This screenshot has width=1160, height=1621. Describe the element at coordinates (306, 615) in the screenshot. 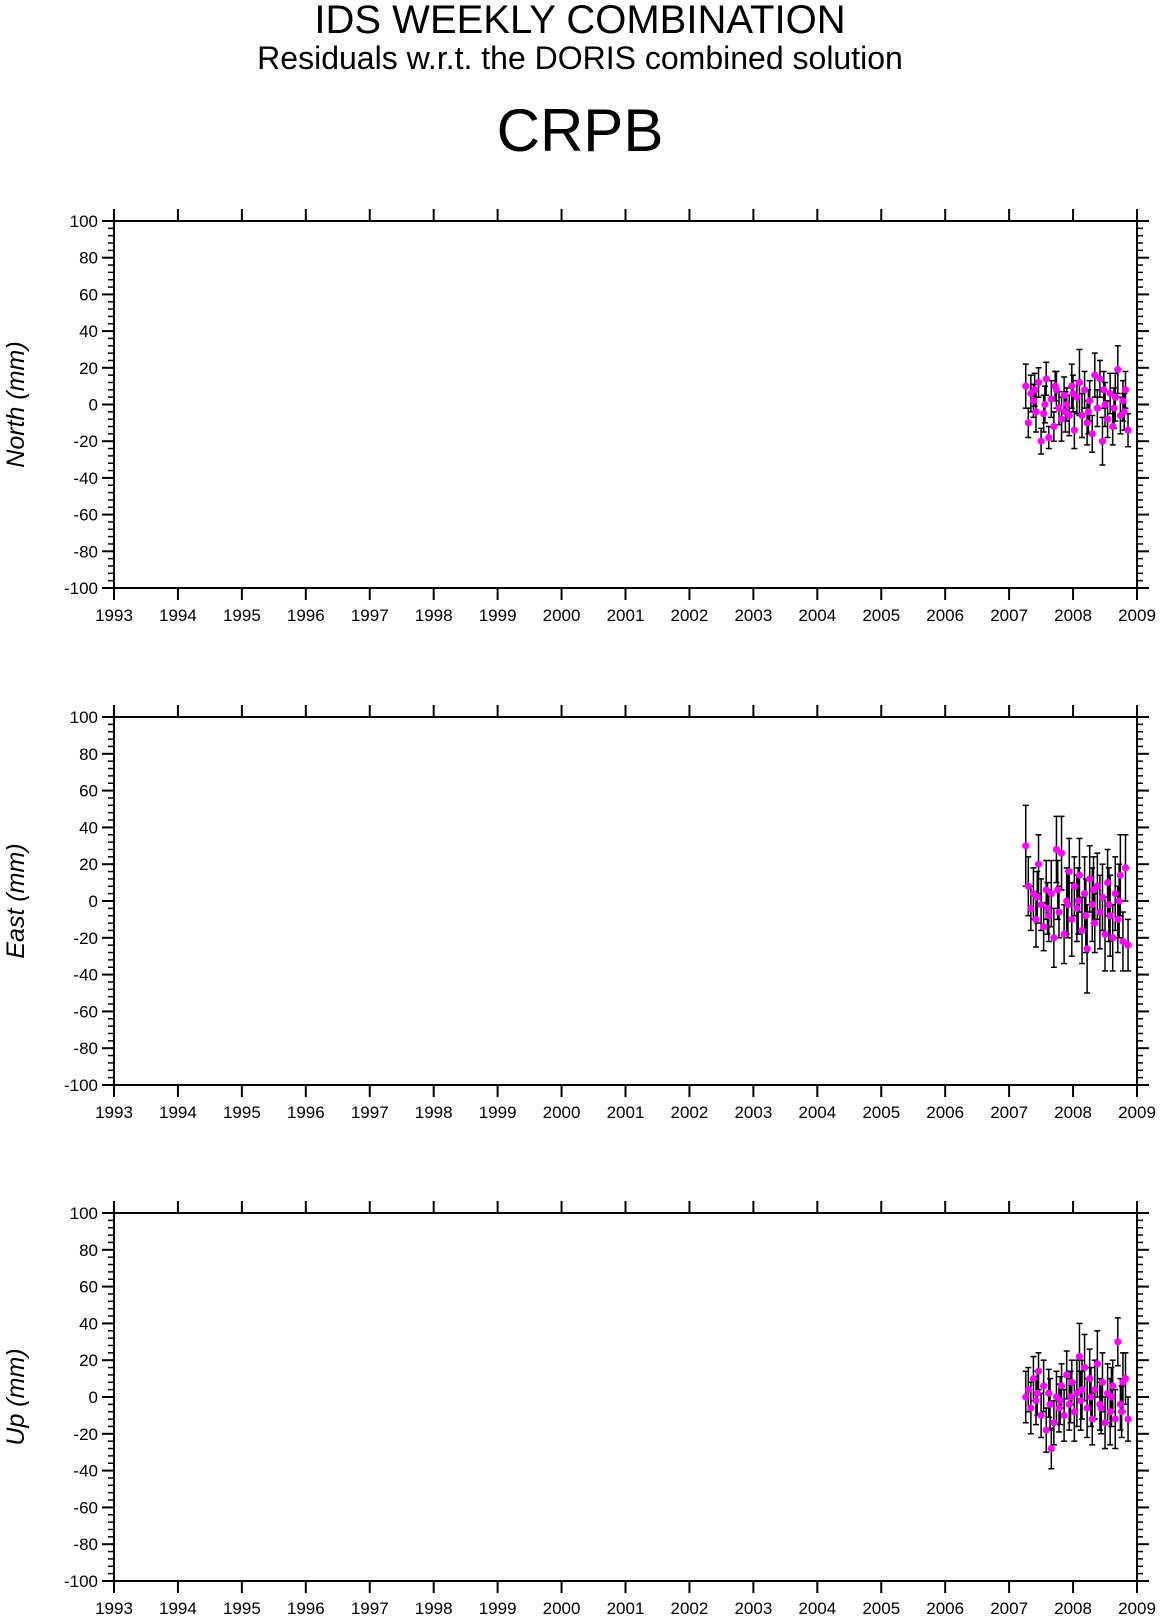

I see `north-x-tick-label: 1996` at that location.